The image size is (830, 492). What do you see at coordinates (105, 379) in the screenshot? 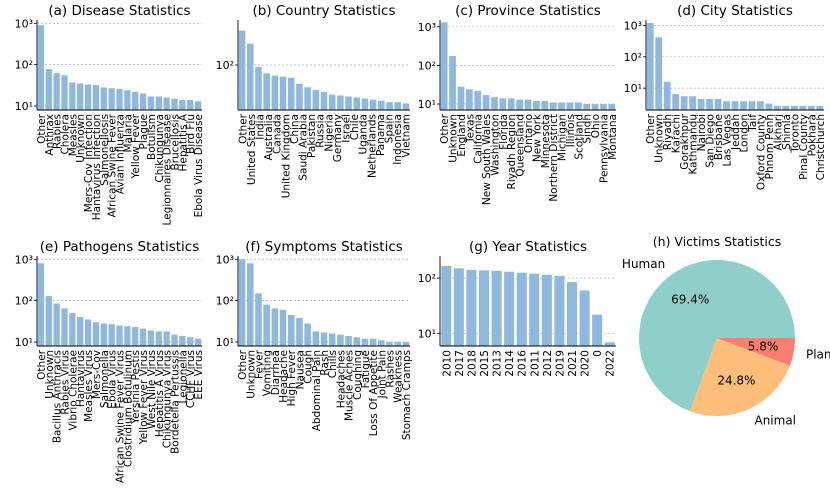
I see `x-tick-label: Salmonella` at bounding box center [105, 379].